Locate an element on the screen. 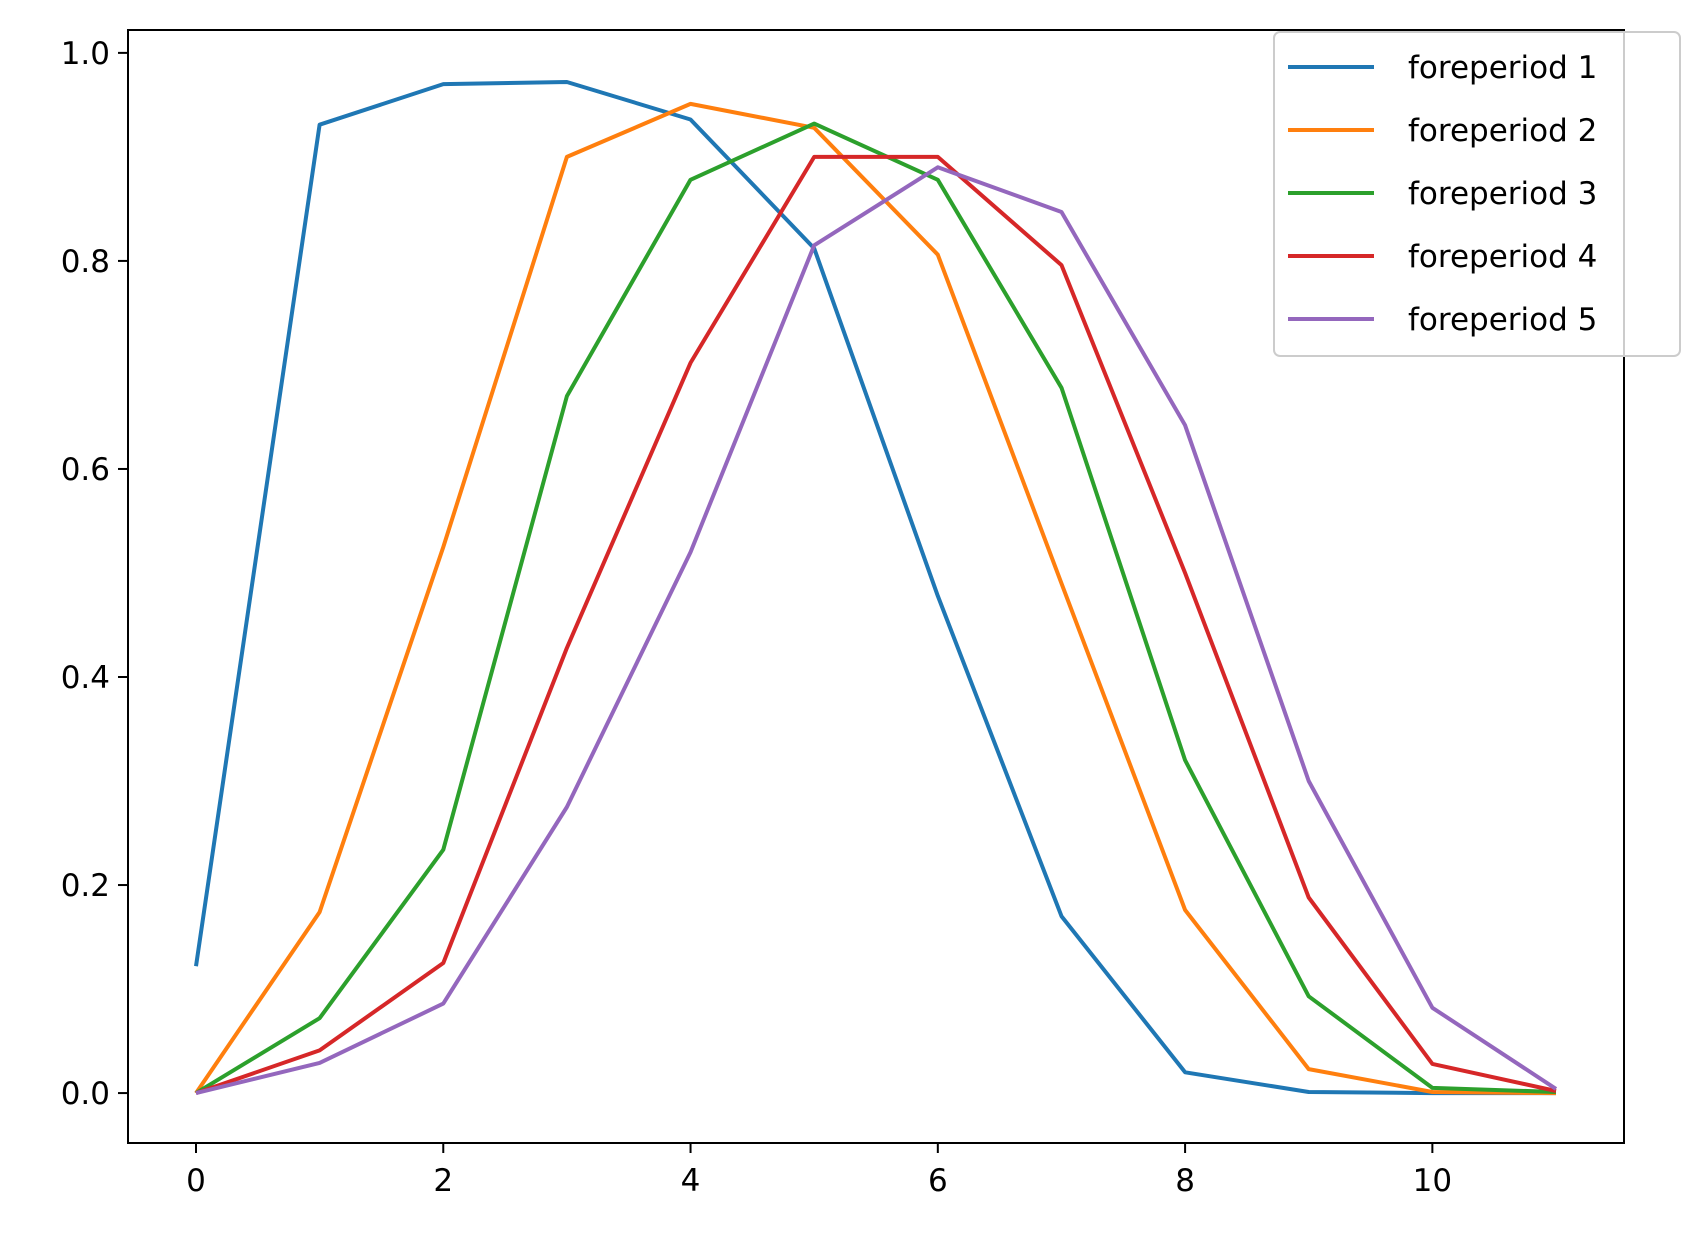  legend-box is located at coordinates (1477, 194).